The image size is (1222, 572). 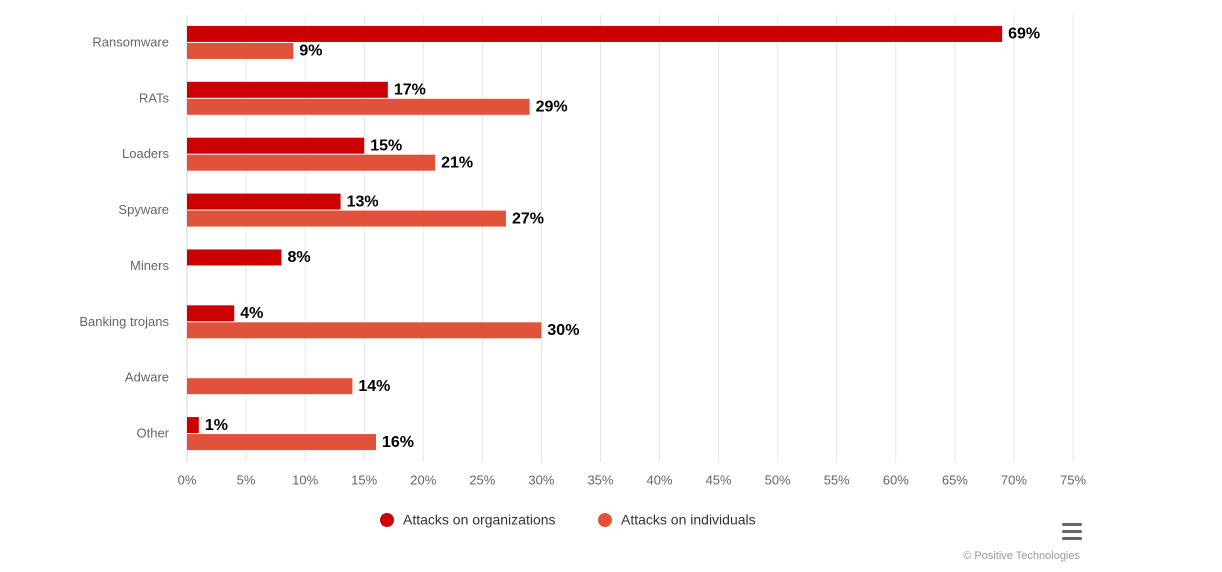 I want to click on x-tick-label: 70%, so click(x=1014, y=479).